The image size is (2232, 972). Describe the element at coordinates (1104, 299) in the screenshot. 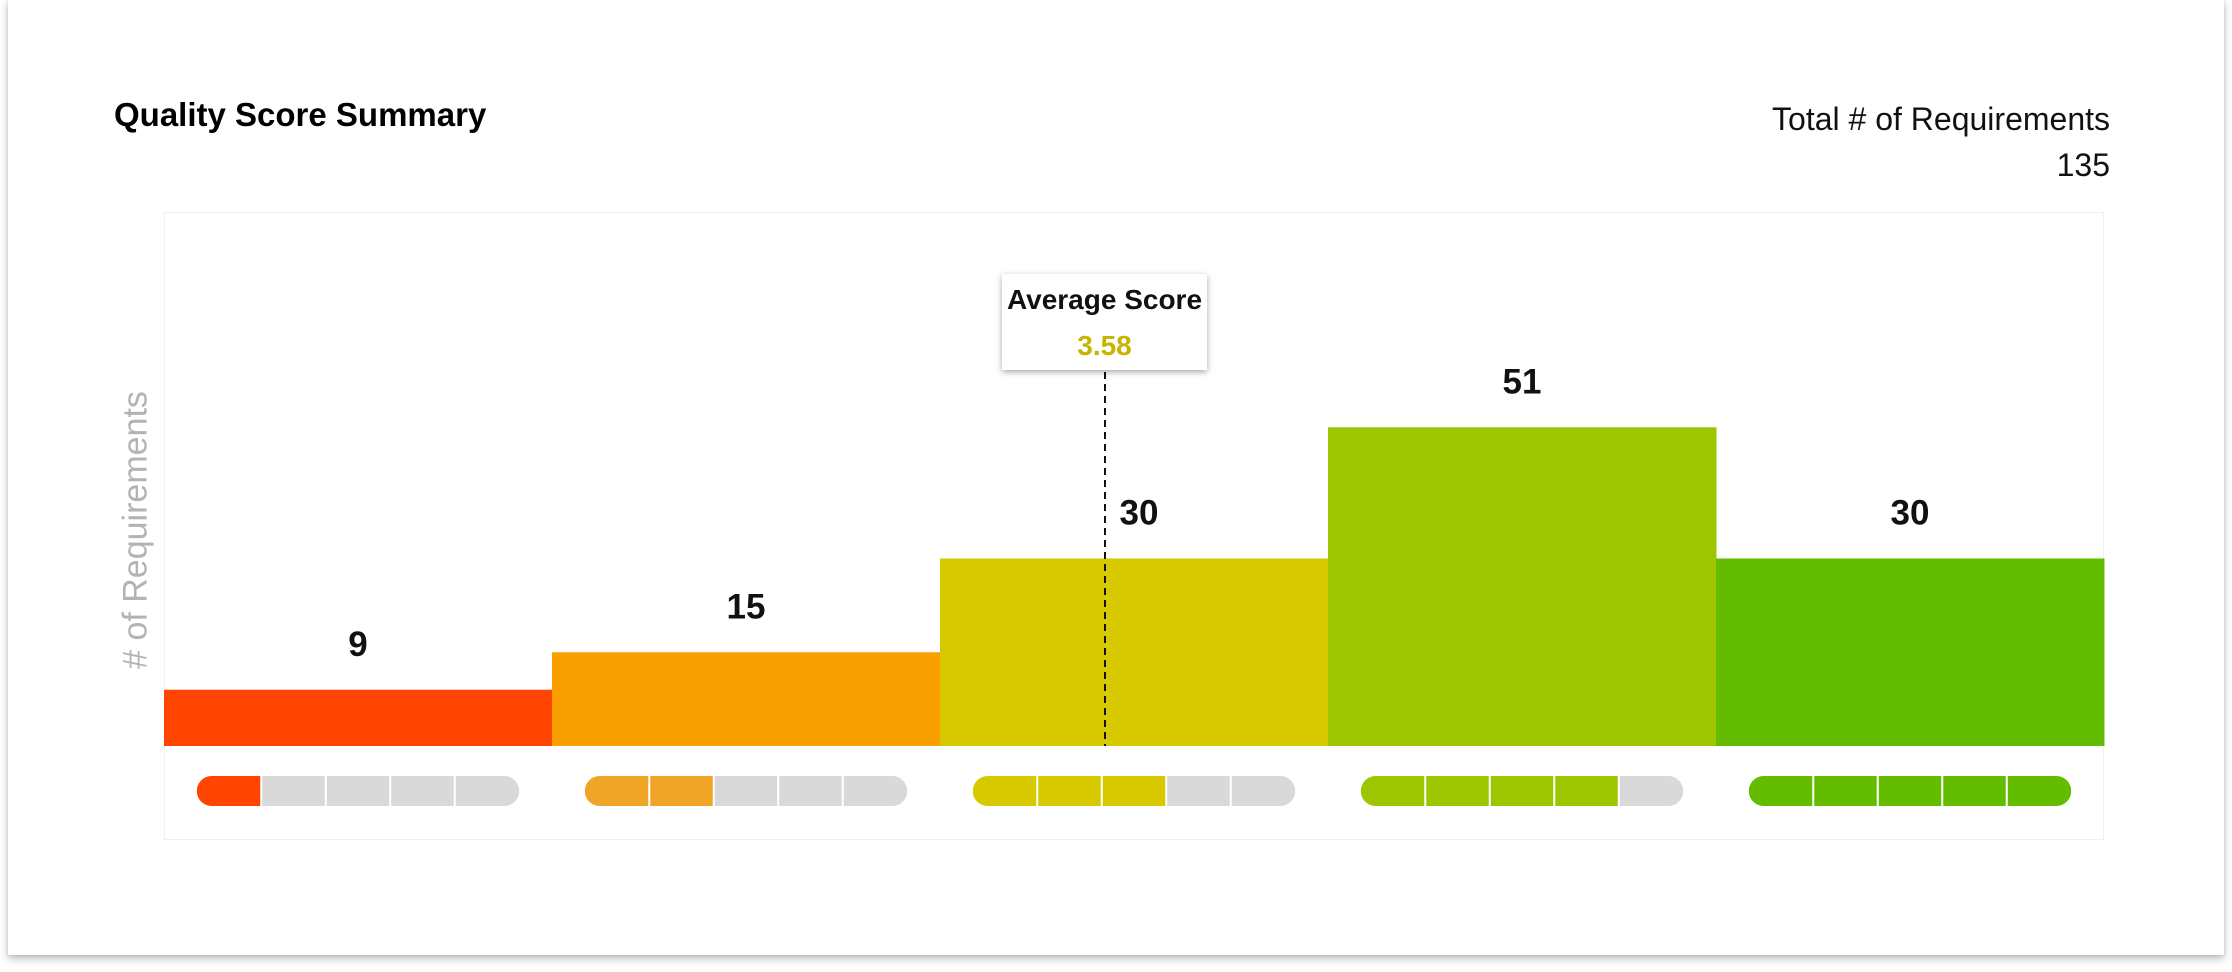

I see `average-score-label: Average Score` at that location.